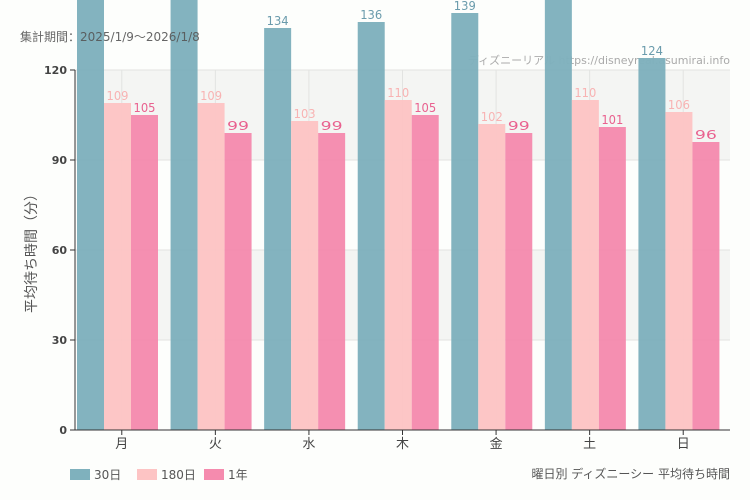 This screenshot has height=500, width=750. Describe the element at coordinates (425, 272) in the screenshot. I see `bar-1年-木` at that location.